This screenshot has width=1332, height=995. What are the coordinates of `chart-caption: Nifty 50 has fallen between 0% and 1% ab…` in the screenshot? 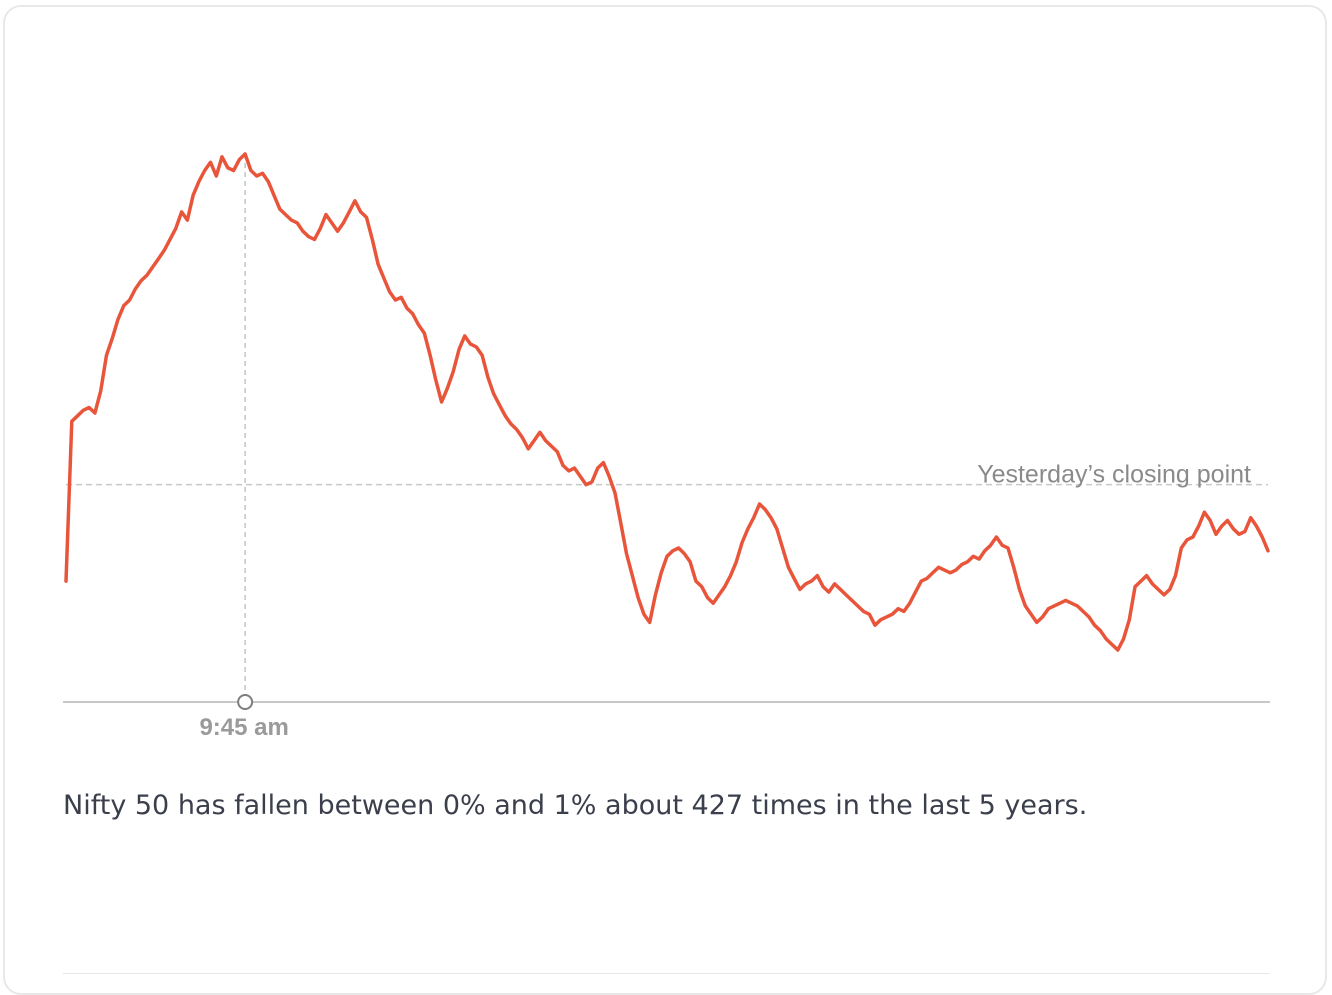 It's located at (575, 805).